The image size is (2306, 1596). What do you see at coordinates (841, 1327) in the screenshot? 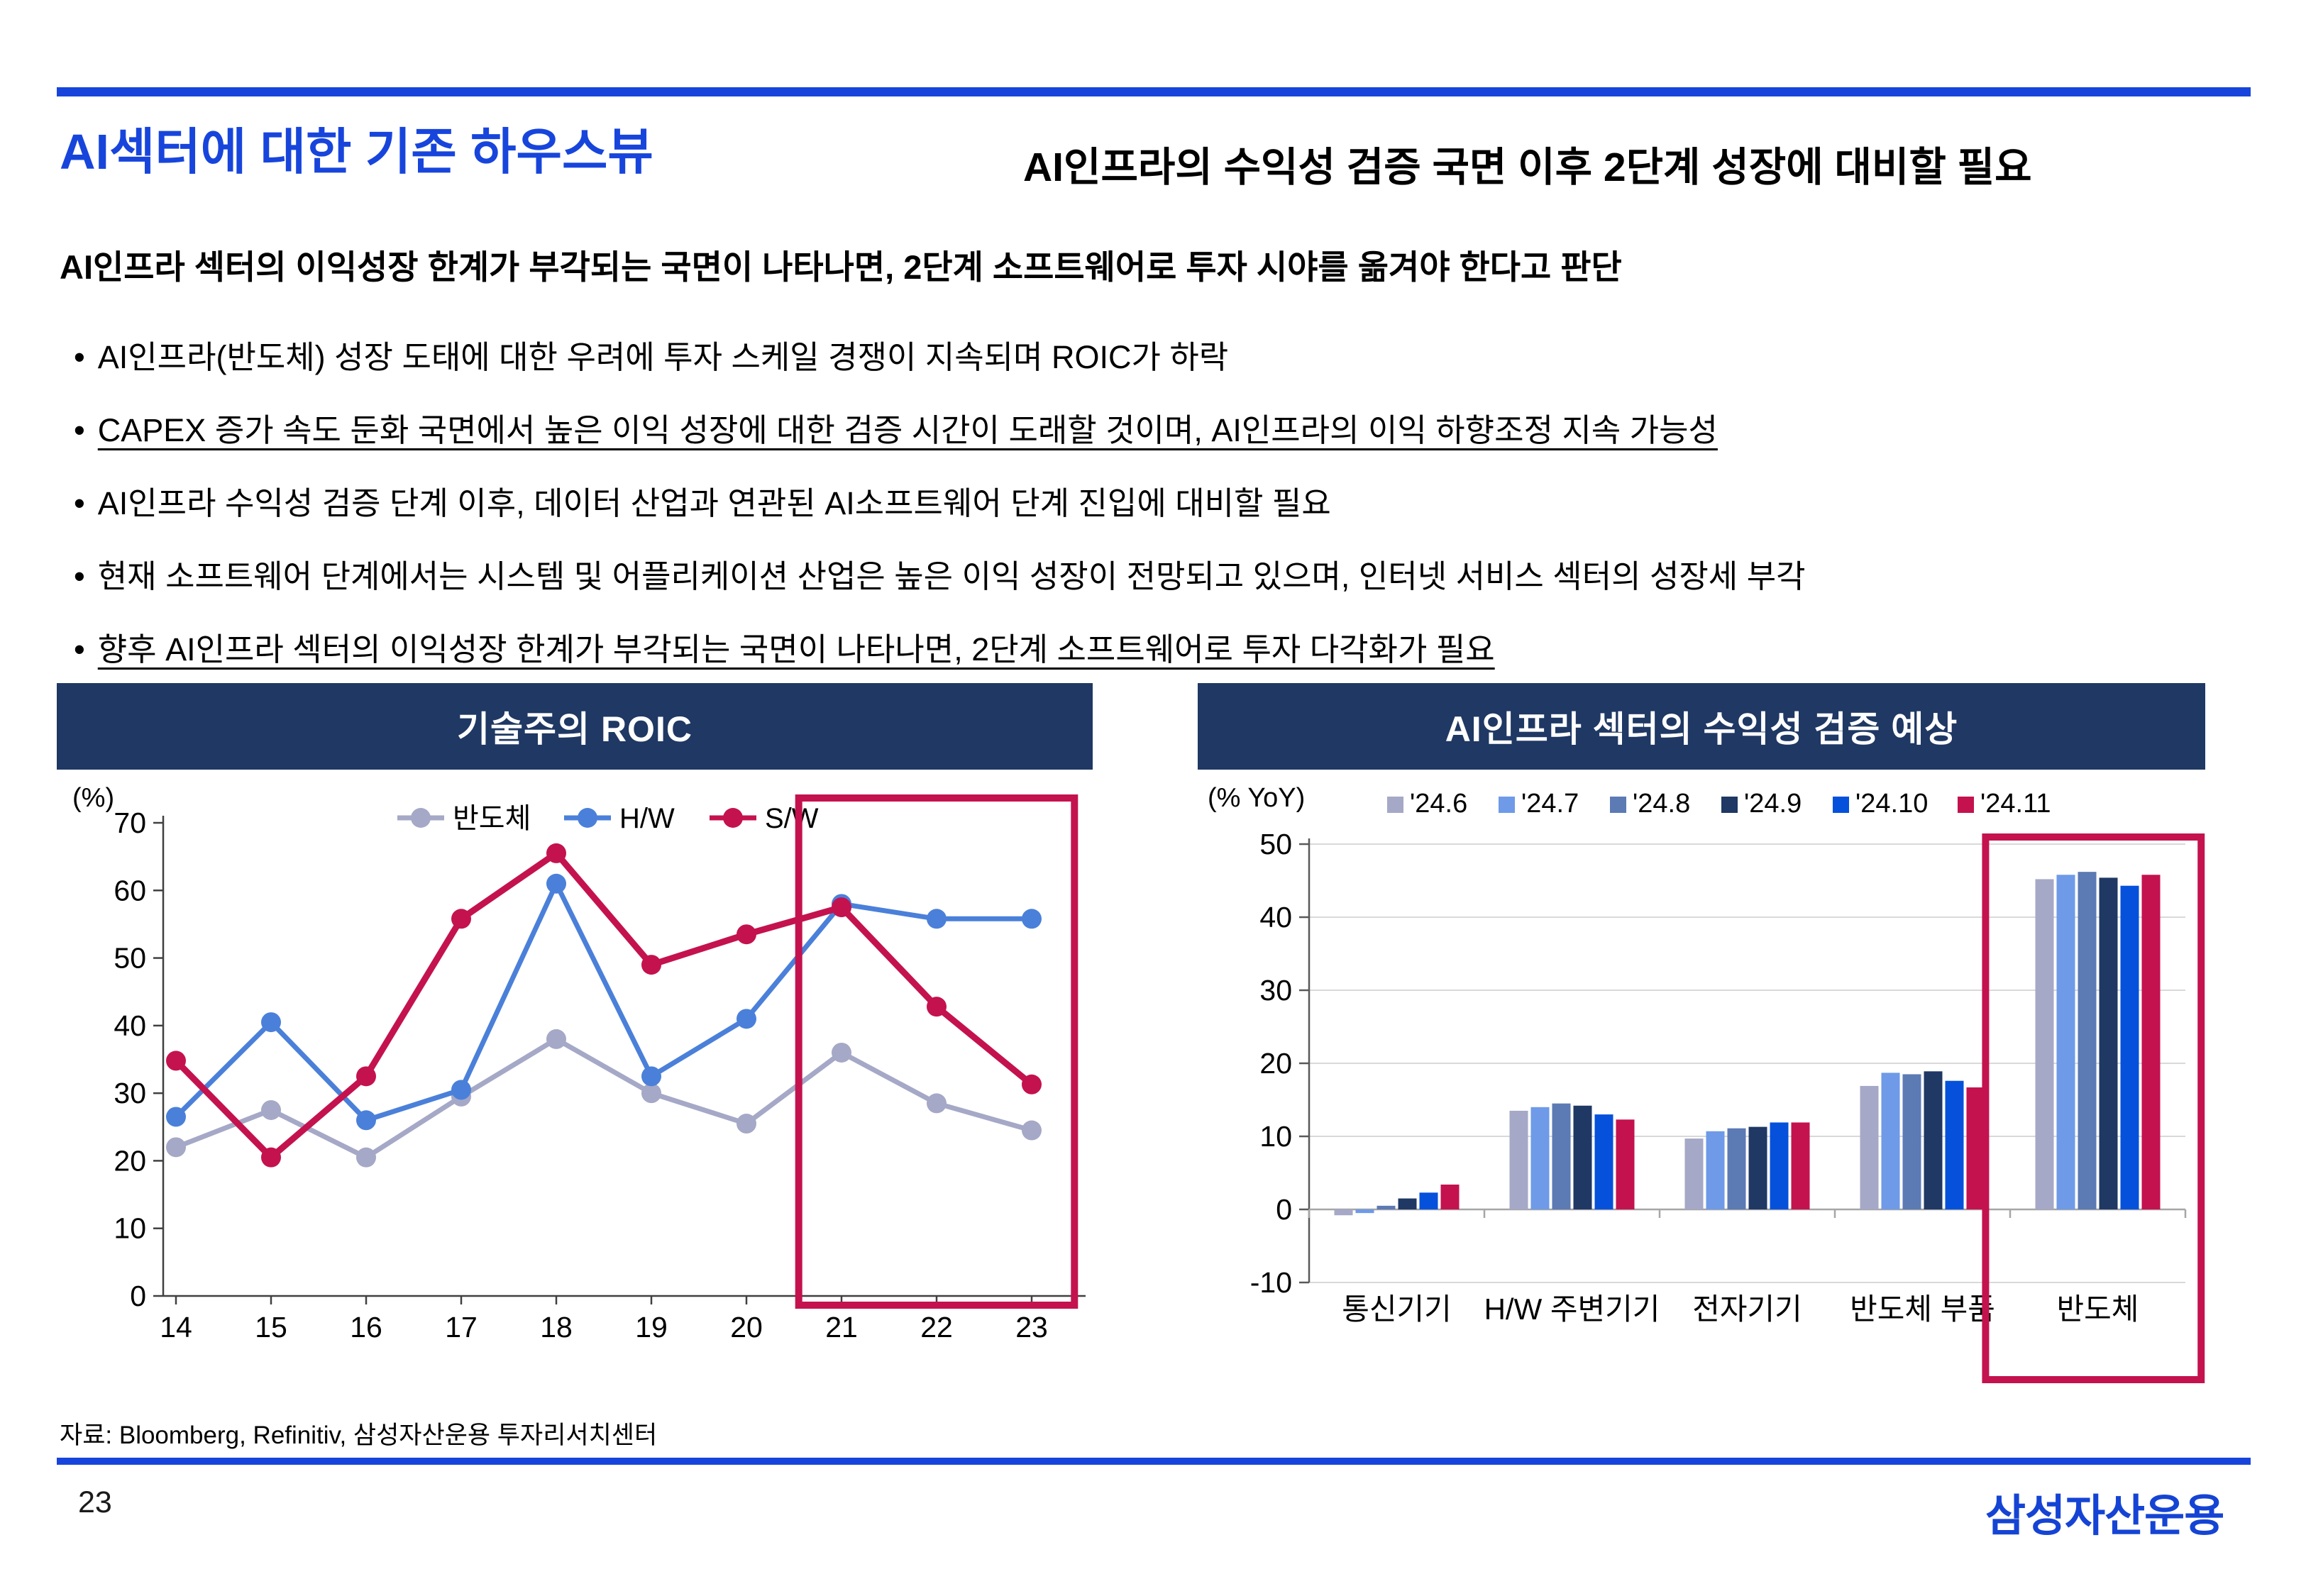
I see `x-tick-label: 21` at bounding box center [841, 1327].